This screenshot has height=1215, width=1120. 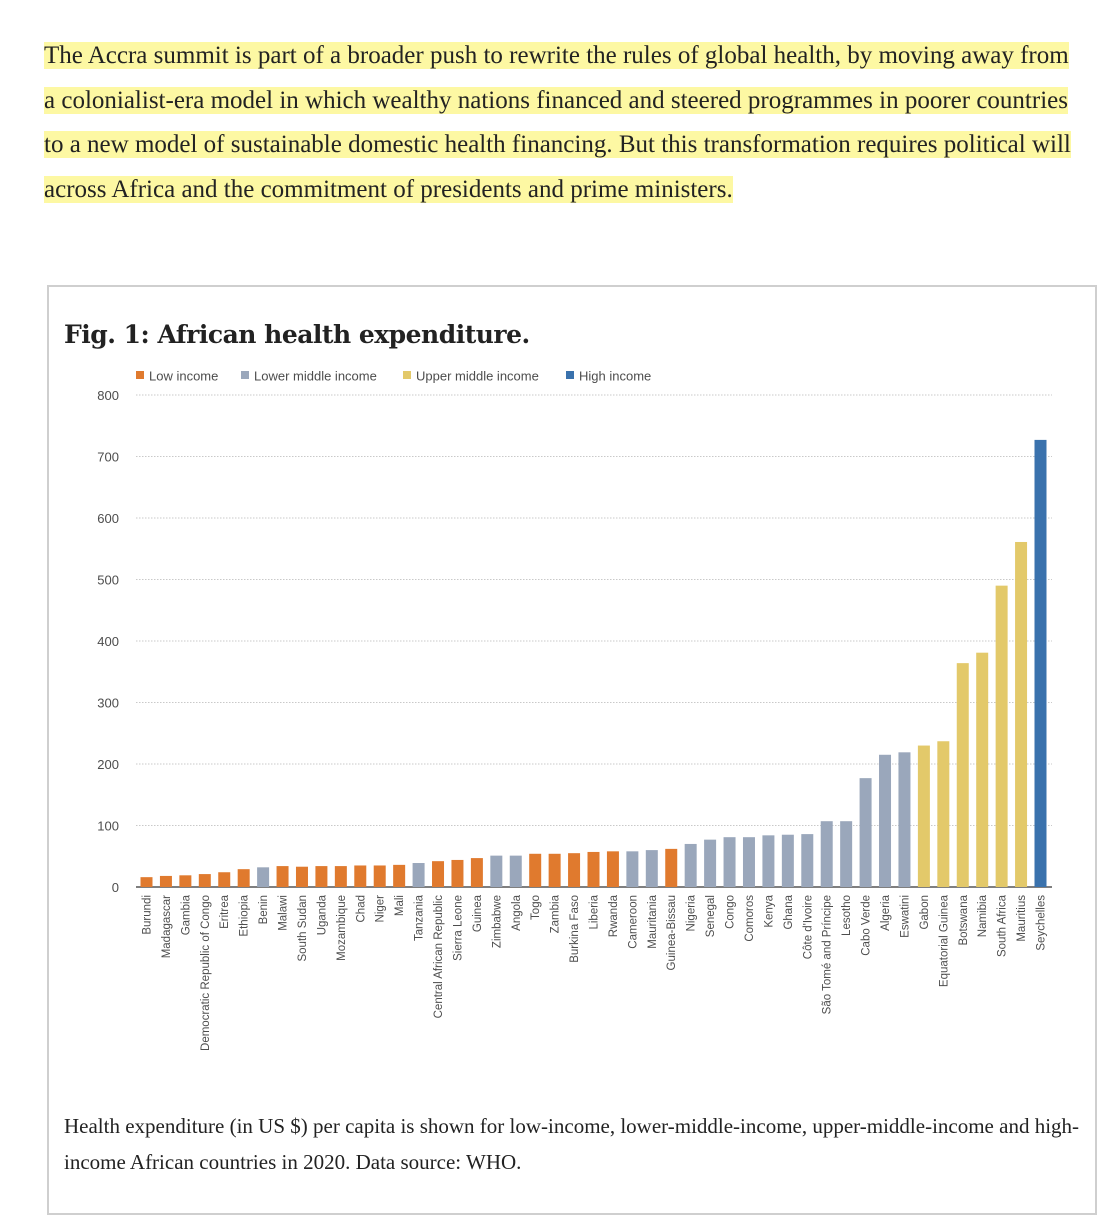 I want to click on x-tick-label: Nigeria, so click(x=692, y=912).